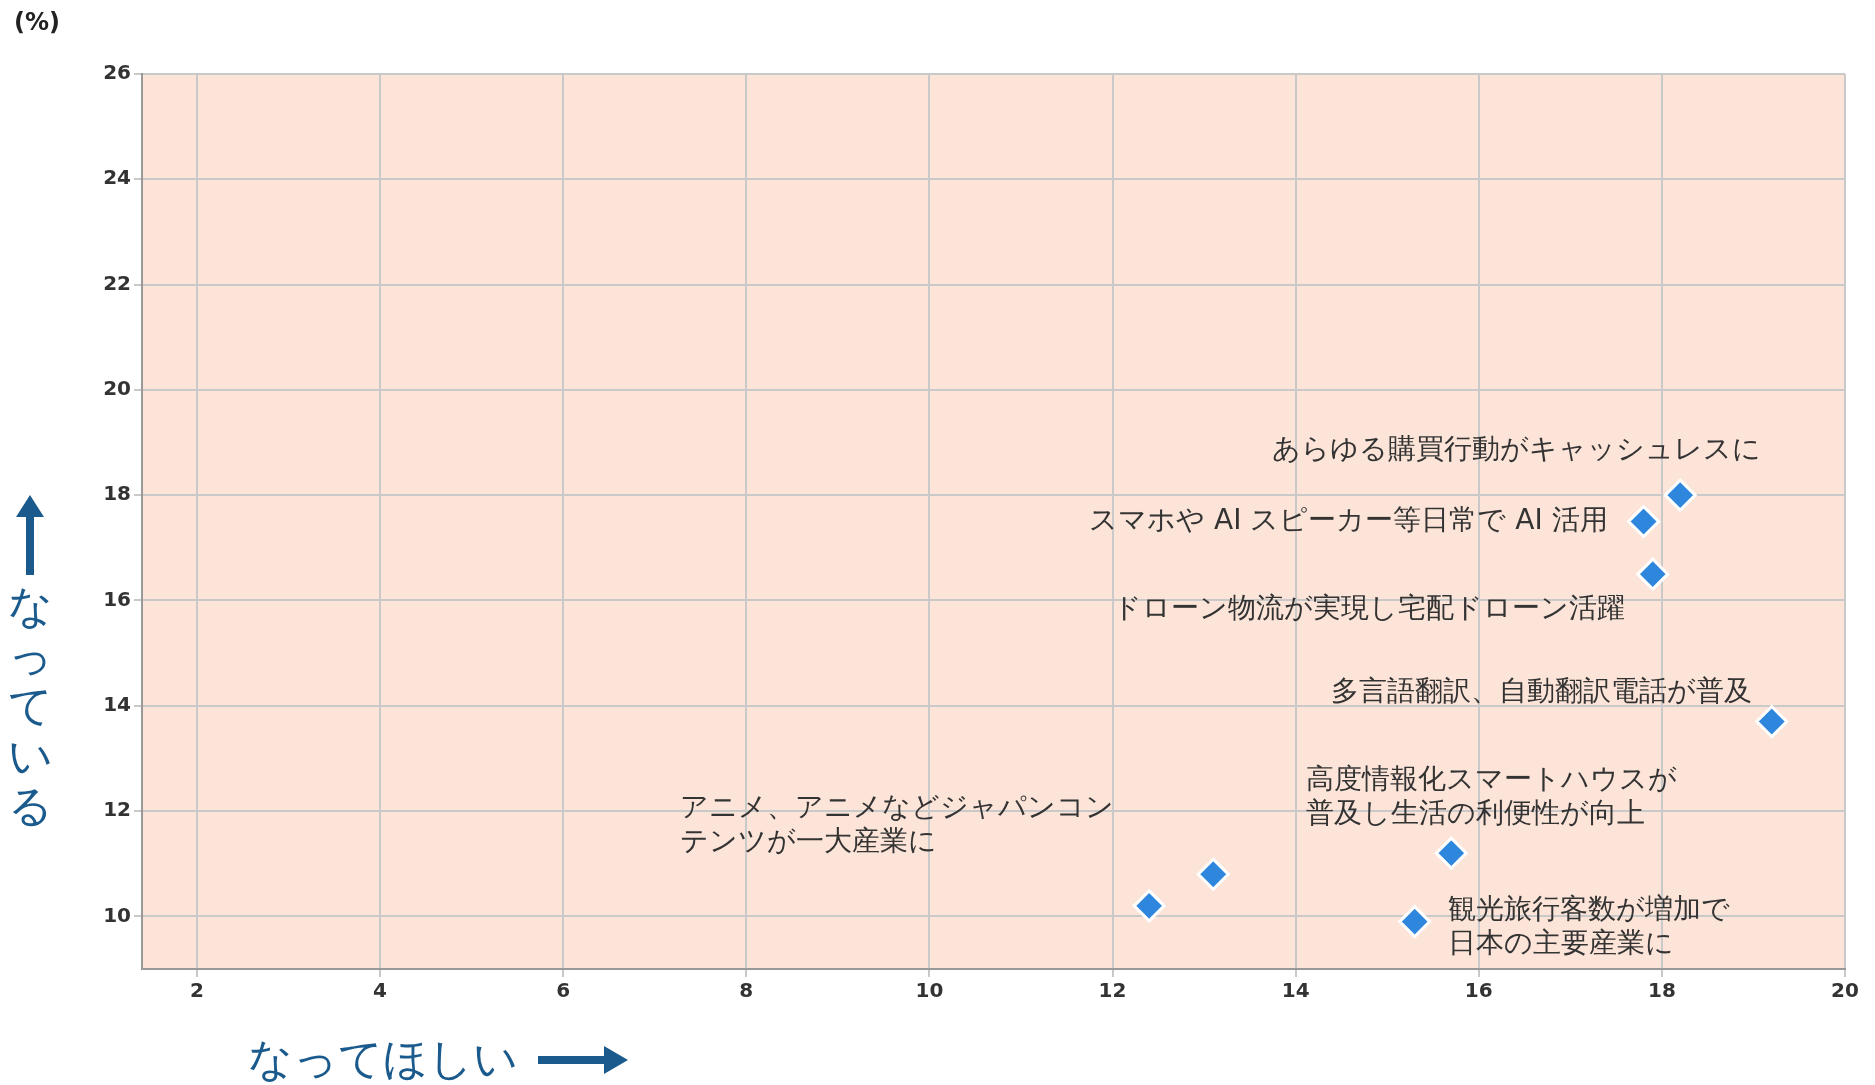 The image size is (1875, 1085). I want to click on y-tick-label: 12, so click(117, 809).